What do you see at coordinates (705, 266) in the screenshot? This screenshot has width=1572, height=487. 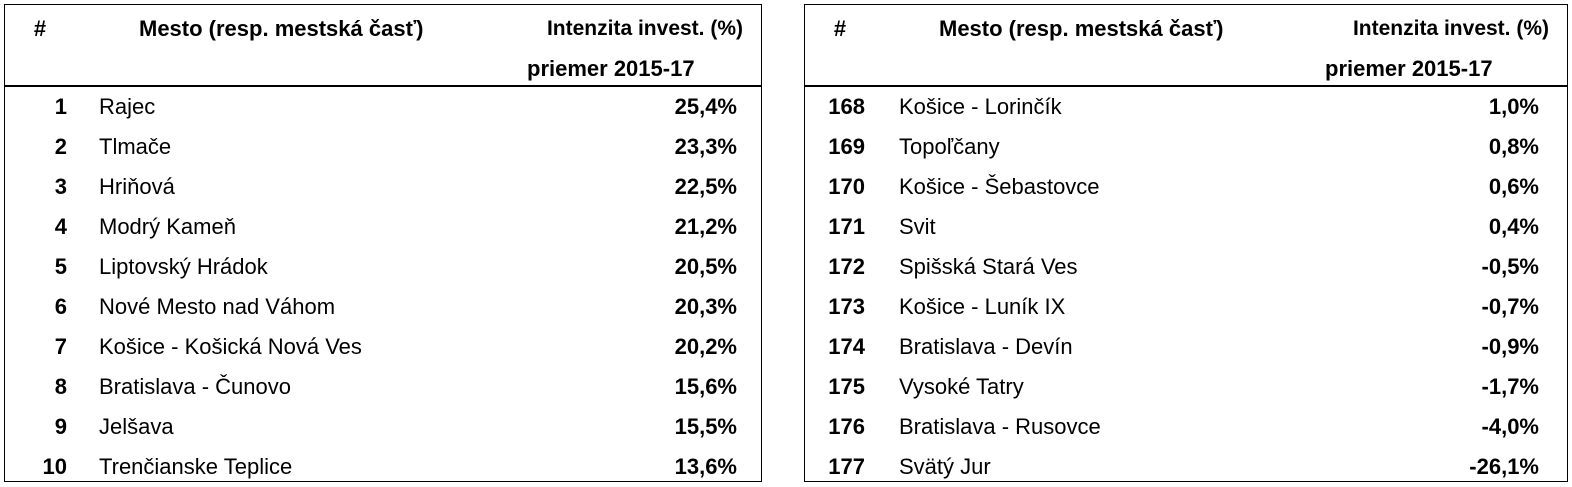 I see `value-cell: 20,5%` at bounding box center [705, 266].